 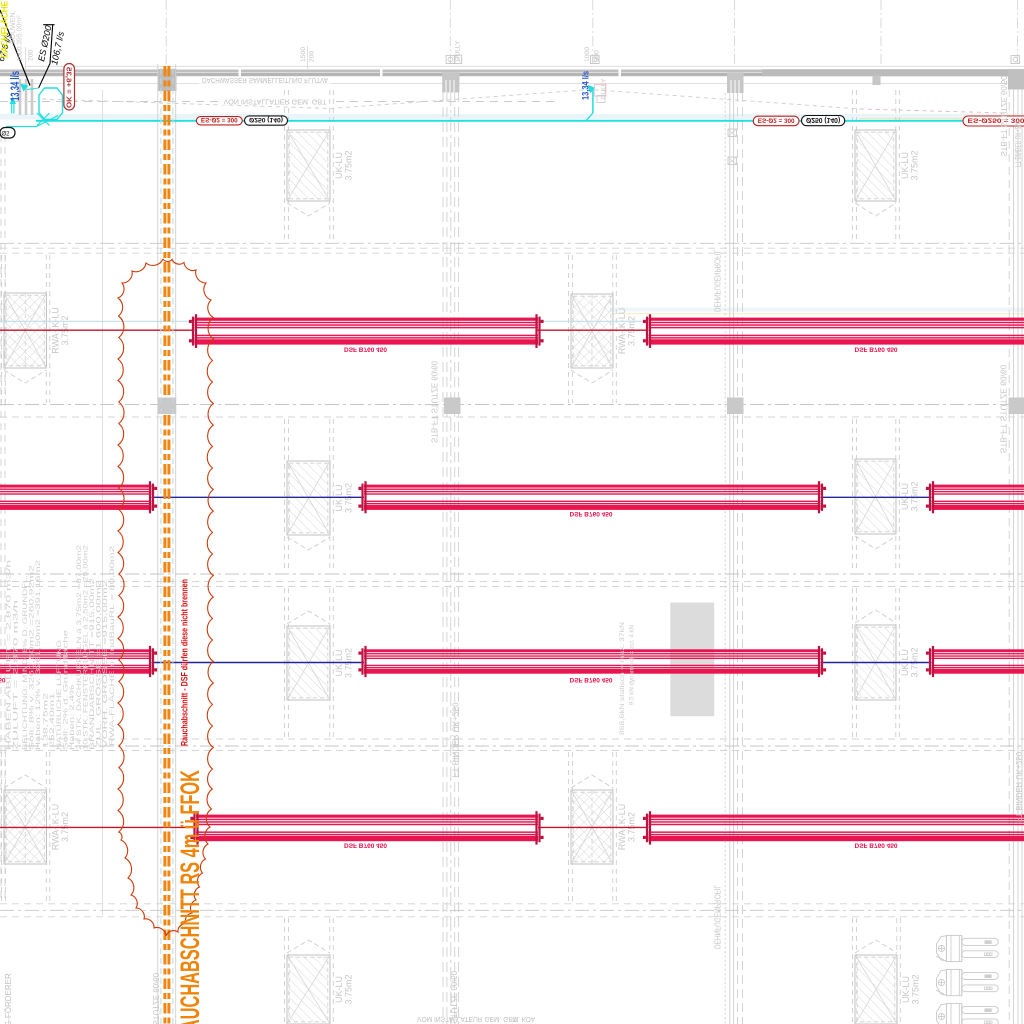 I want to click on svg-text: 1000, so click(x=587, y=54).